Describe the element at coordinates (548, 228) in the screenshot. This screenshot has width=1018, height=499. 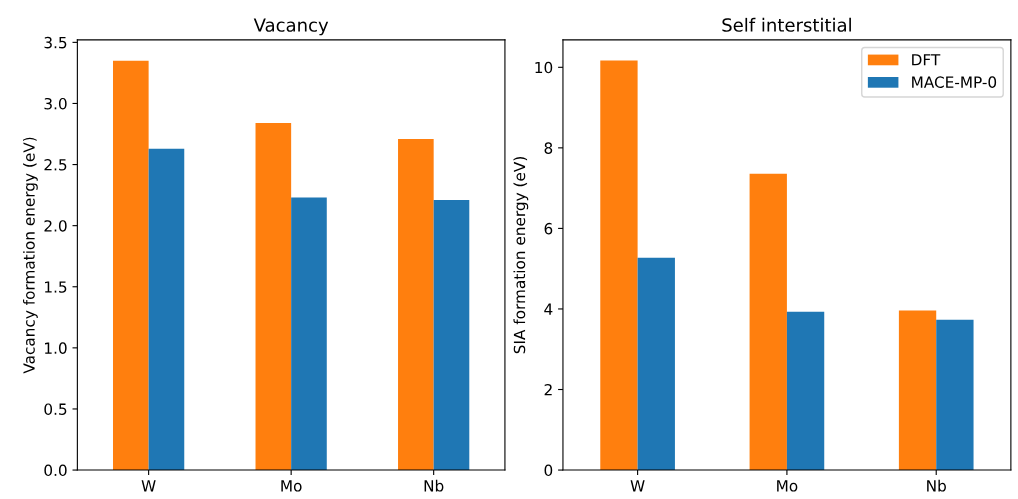
I see `y-tick-label: 6` at that location.